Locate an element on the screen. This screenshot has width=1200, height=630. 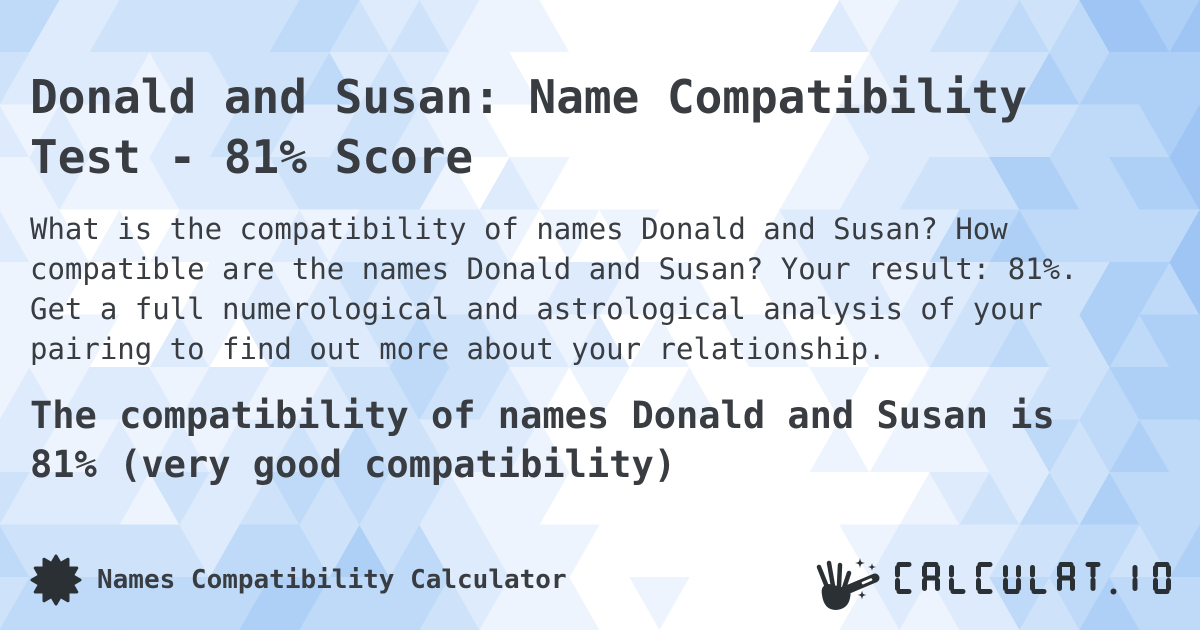
footer-site-identity: Names Compatibility Calculator is located at coordinates (298, 580).